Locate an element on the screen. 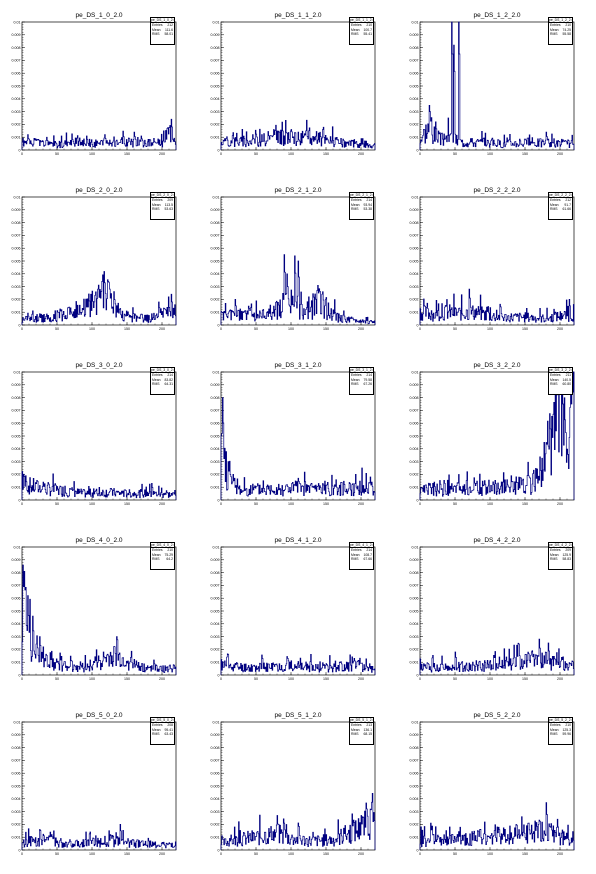 Image resolution: width=596 pixels, height=874 pixels. stats-box: pe_DS_3_2_2.0 Entries 211 Mean 140.5 RMS 60.80 is located at coordinates (560, 381).